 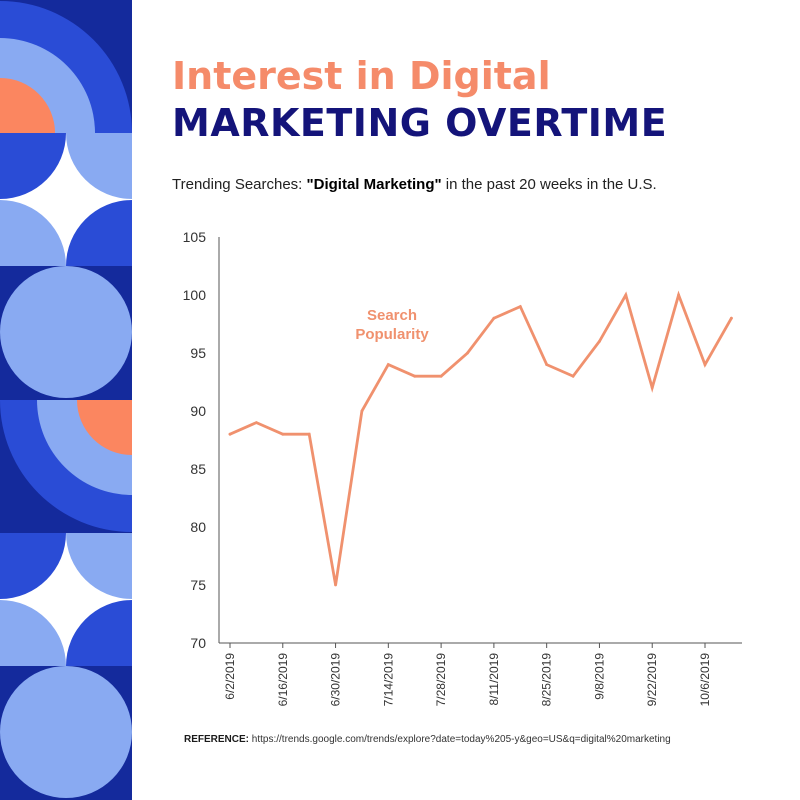 I want to click on series-annotation-line1: Search, so click(x=392, y=315).